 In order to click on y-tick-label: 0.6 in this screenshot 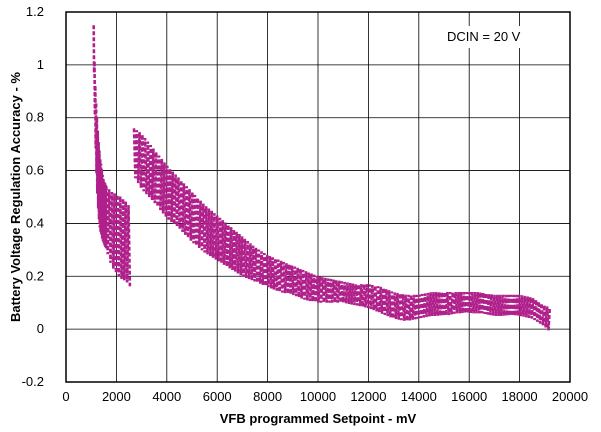, I will do `click(35, 170)`.